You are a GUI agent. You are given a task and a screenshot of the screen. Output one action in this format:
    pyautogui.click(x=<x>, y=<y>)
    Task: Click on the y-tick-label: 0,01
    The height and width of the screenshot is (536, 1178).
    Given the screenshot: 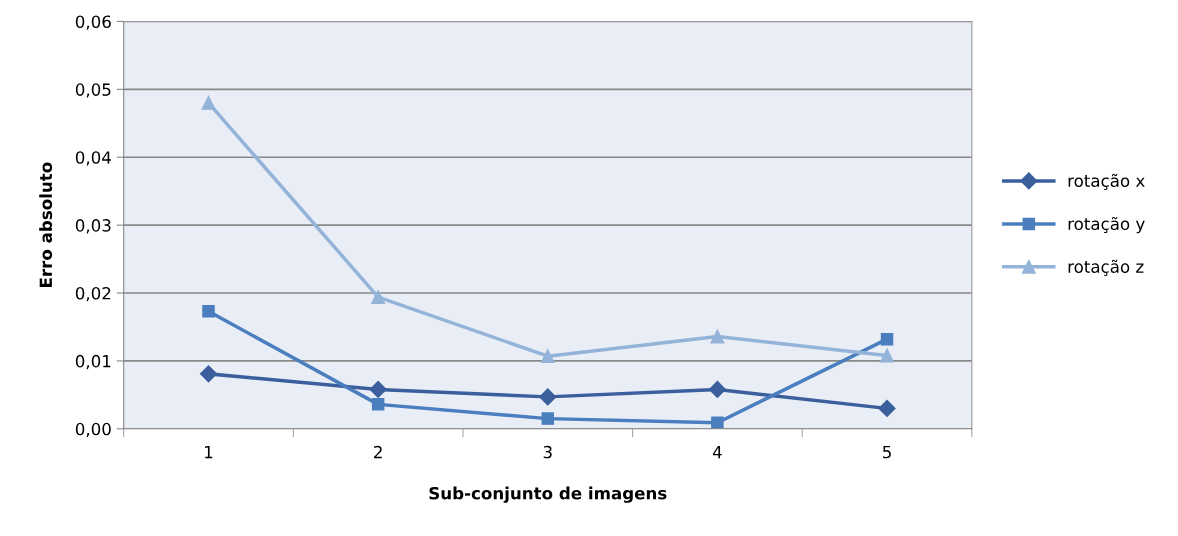 What is the action you would take?
    pyautogui.click(x=93, y=362)
    